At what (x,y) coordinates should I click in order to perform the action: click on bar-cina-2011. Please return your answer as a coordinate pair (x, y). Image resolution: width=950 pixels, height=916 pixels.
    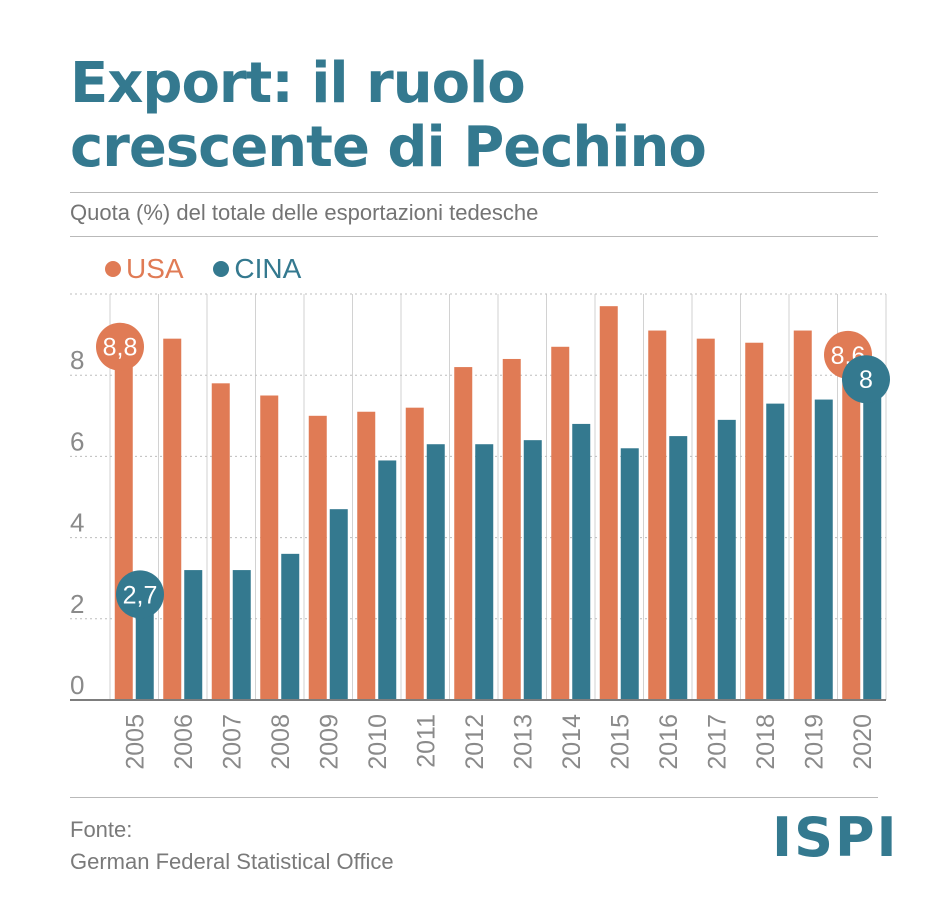
    Looking at the image, I should click on (435, 572).